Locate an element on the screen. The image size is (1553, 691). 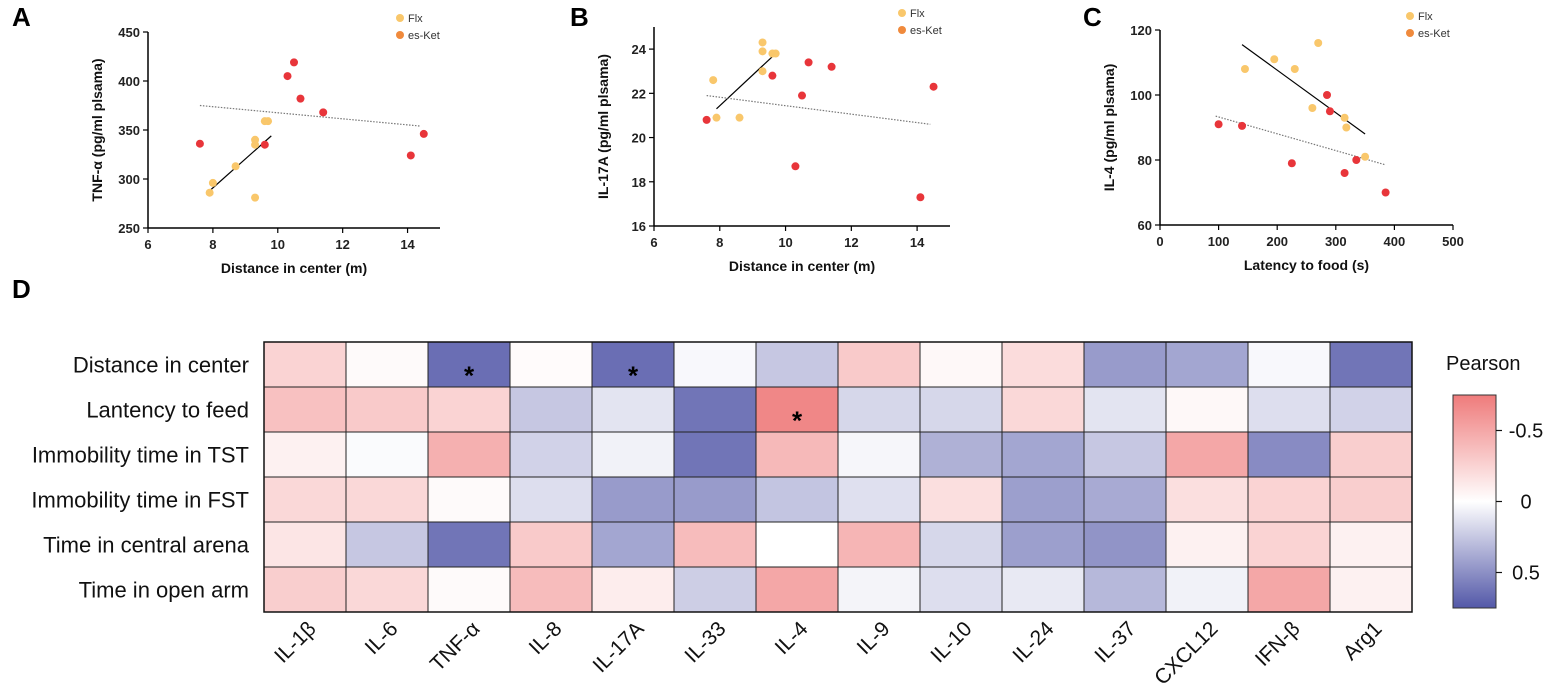
y-tick-label: 24 is located at coordinates (639, 49).